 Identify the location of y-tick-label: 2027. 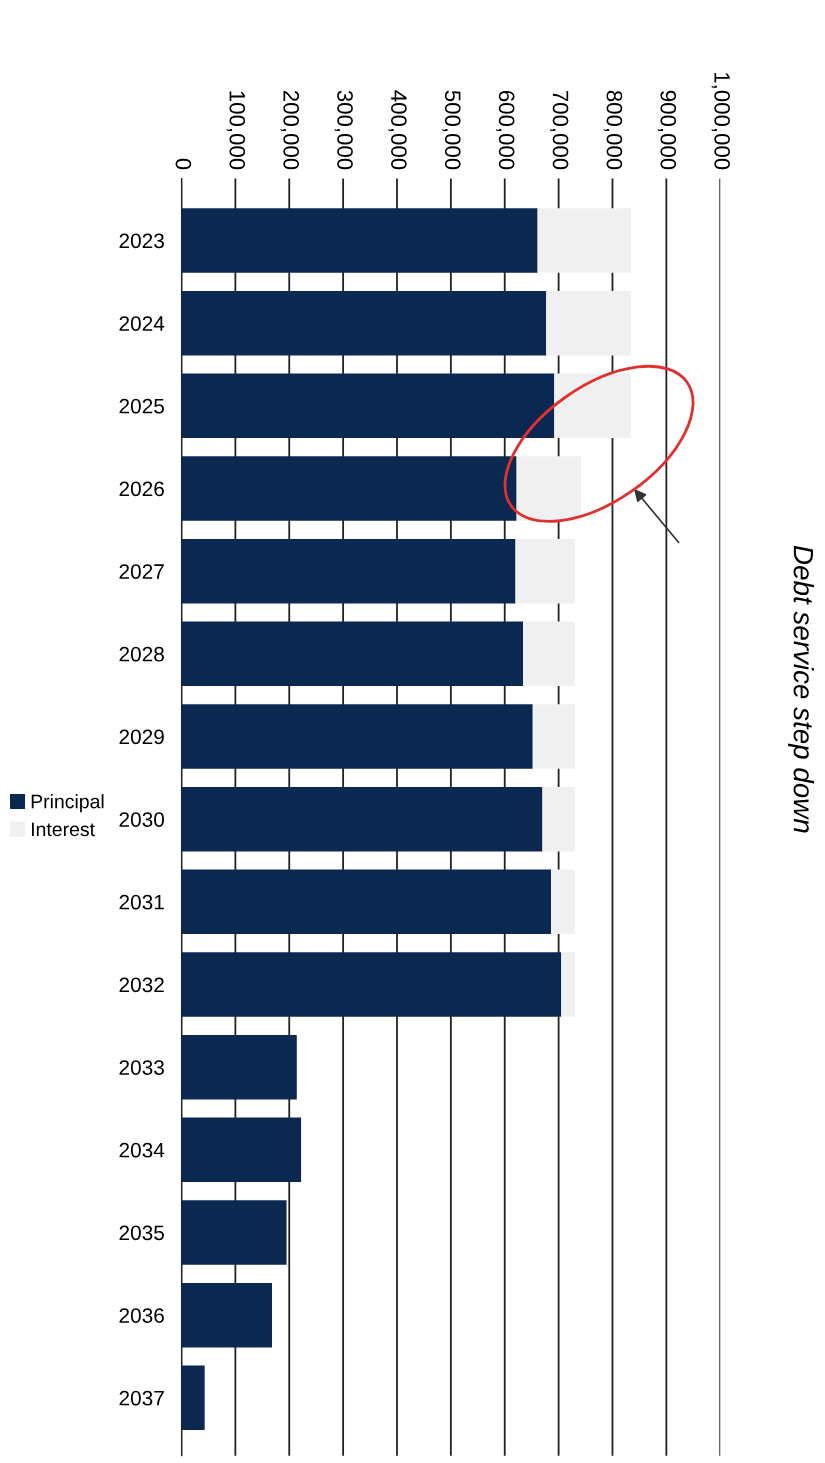
(141, 571).